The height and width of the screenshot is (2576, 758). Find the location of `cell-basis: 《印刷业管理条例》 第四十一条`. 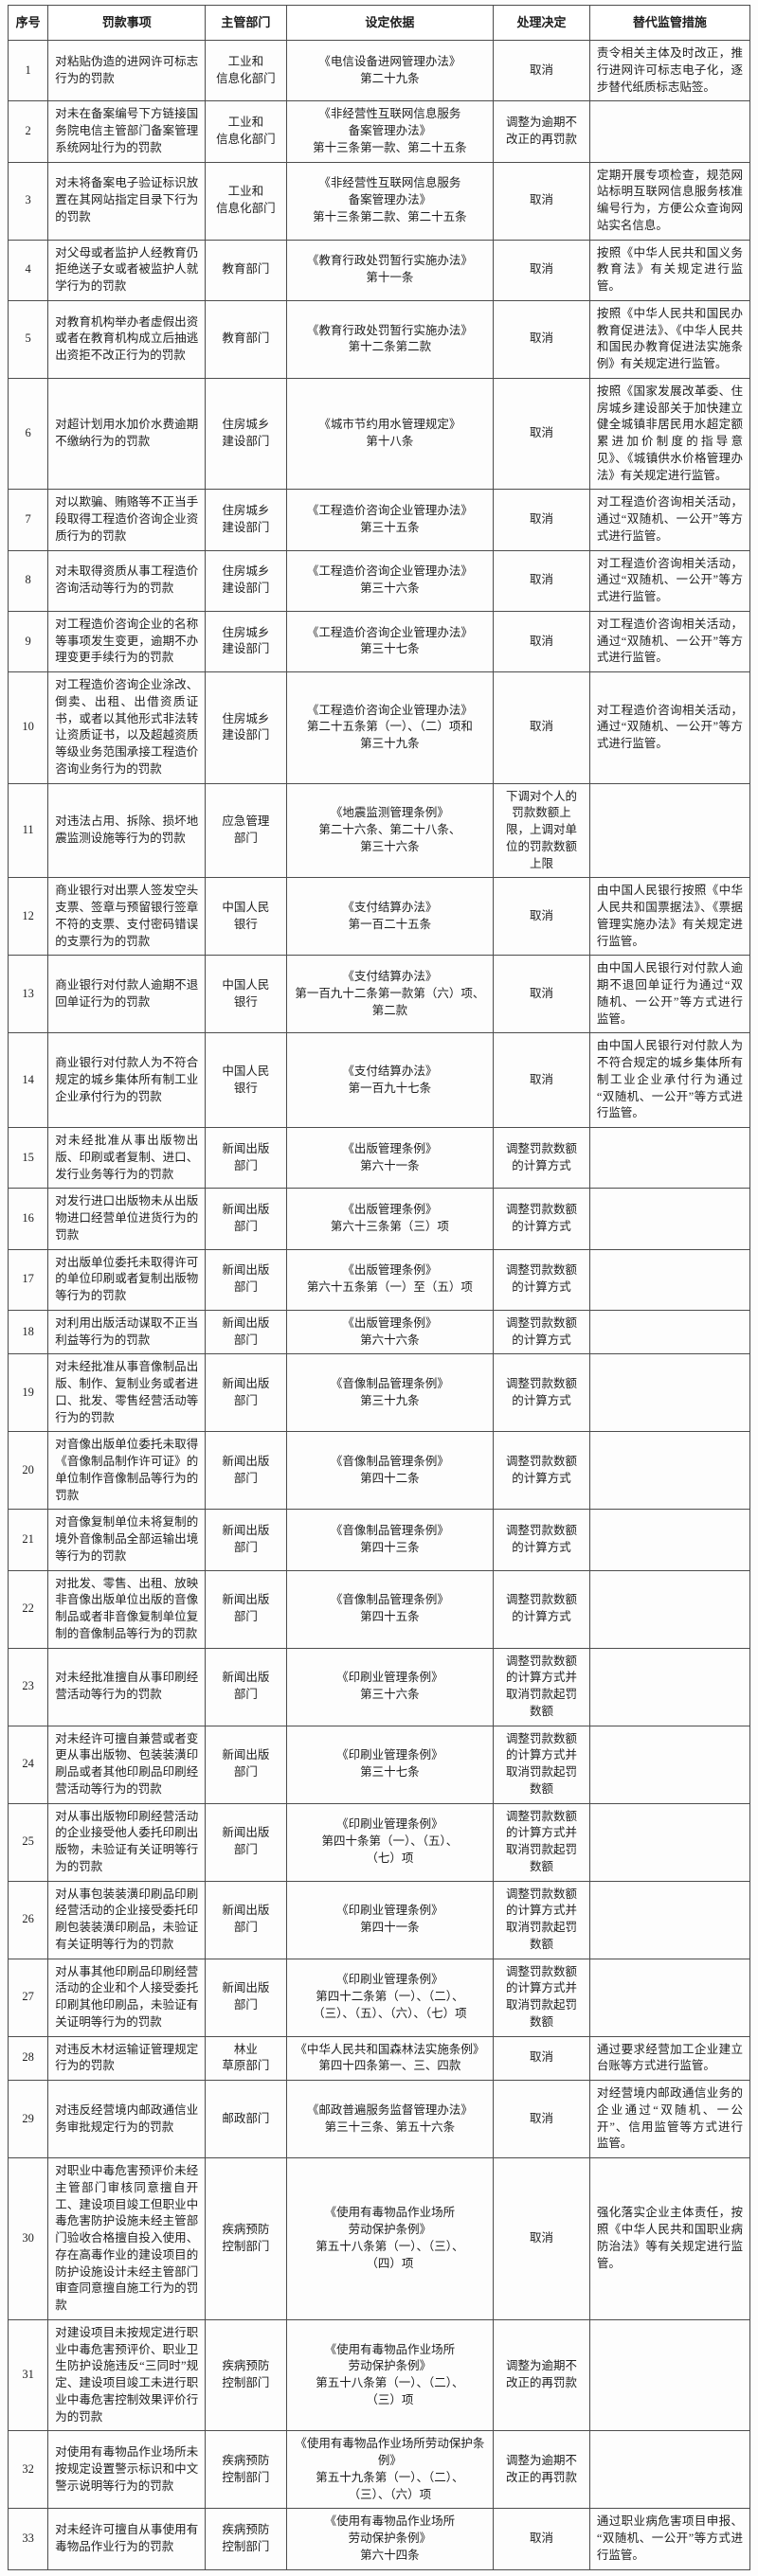

cell-basis: 《印刷业管理条例》 第四十一条 is located at coordinates (390, 1919).